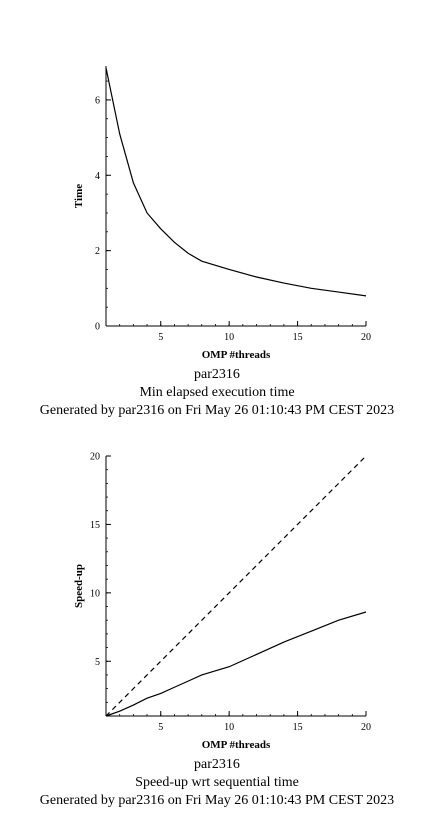  What do you see at coordinates (217, 392) in the screenshot?
I see `chart1-caption-2: Min elapsed execution time` at bounding box center [217, 392].